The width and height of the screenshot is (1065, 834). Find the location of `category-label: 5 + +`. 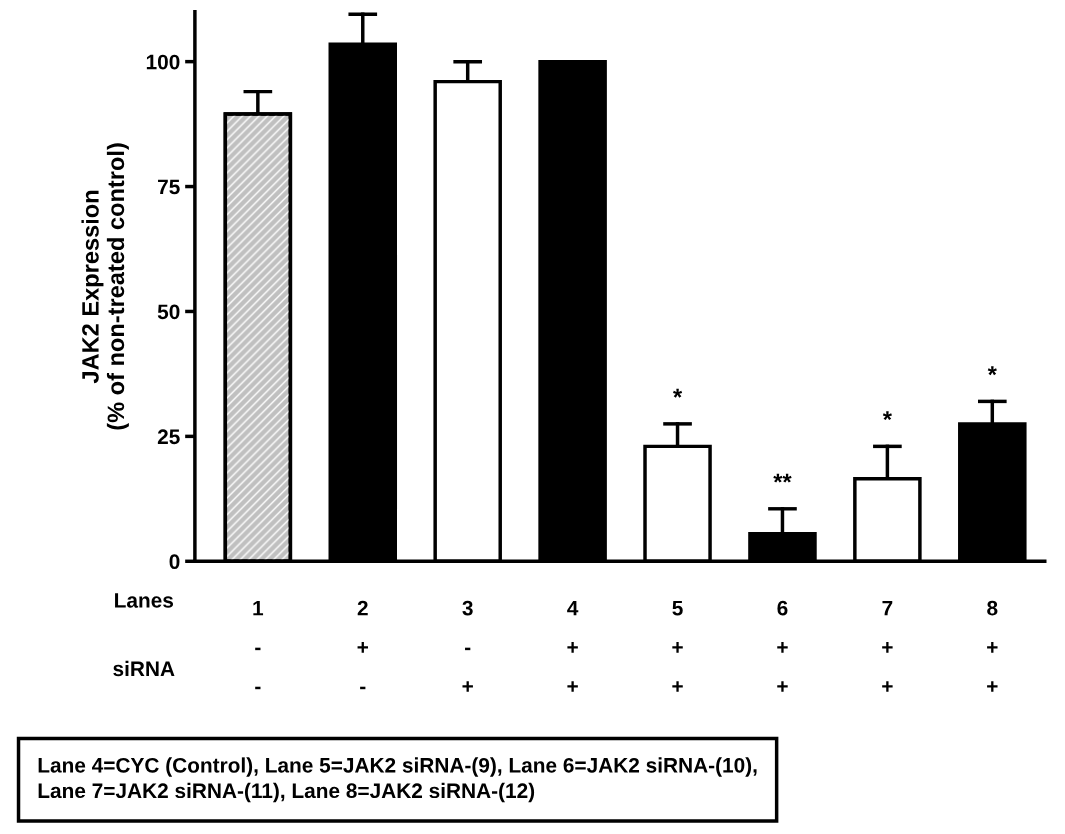

category-label: 5 + + is located at coordinates (677, 646).